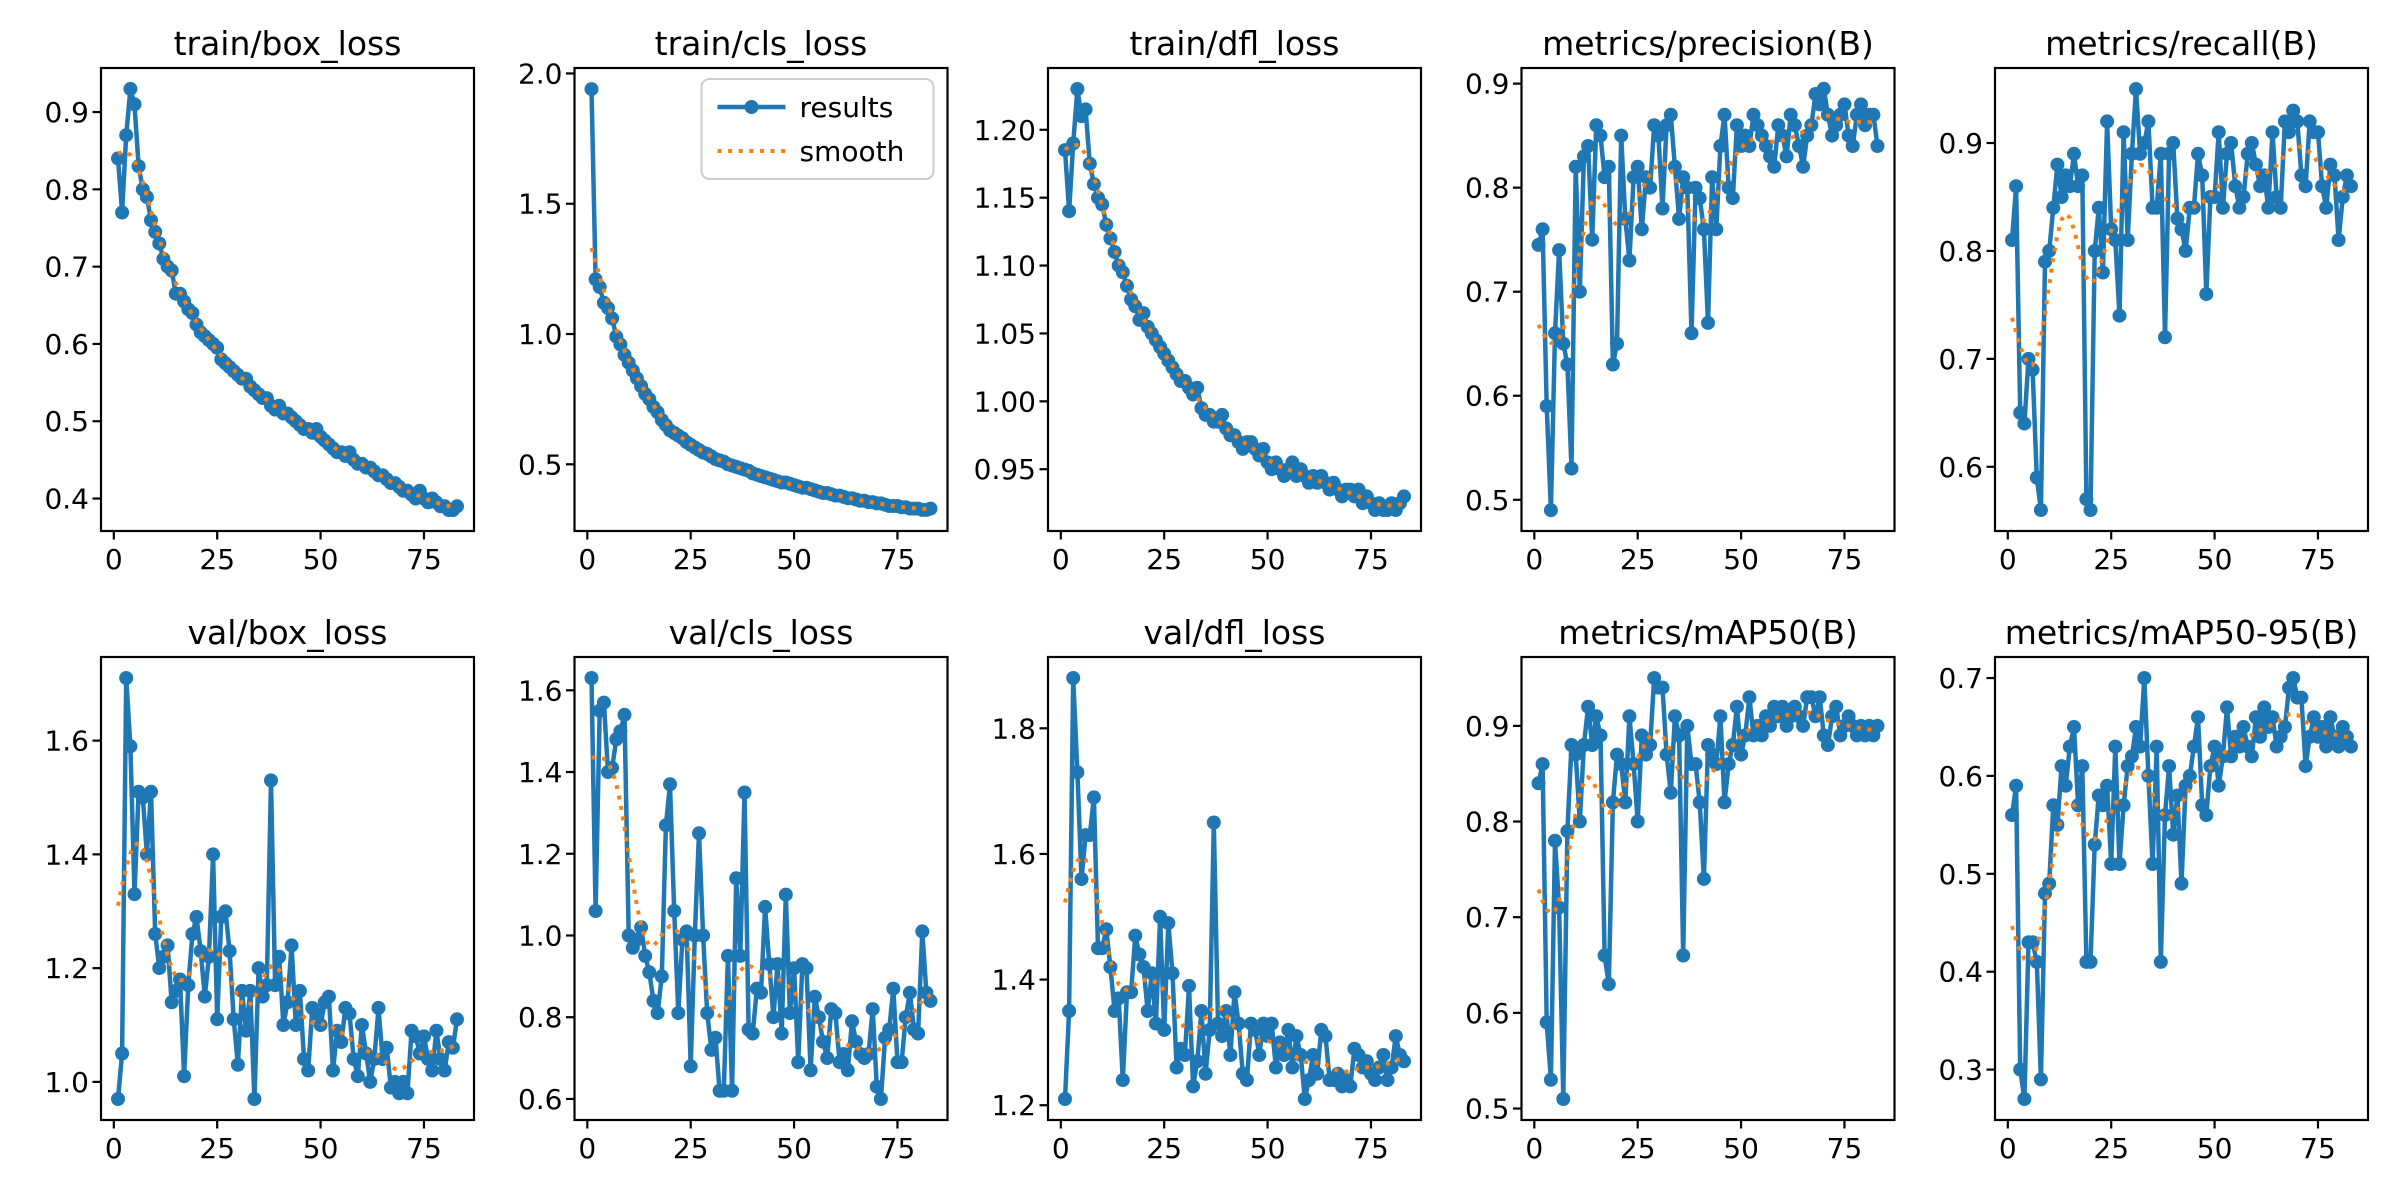 This screenshot has width=2400, height=1204. I want to click on y-tick-label: 0.95, so click(1005, 469).